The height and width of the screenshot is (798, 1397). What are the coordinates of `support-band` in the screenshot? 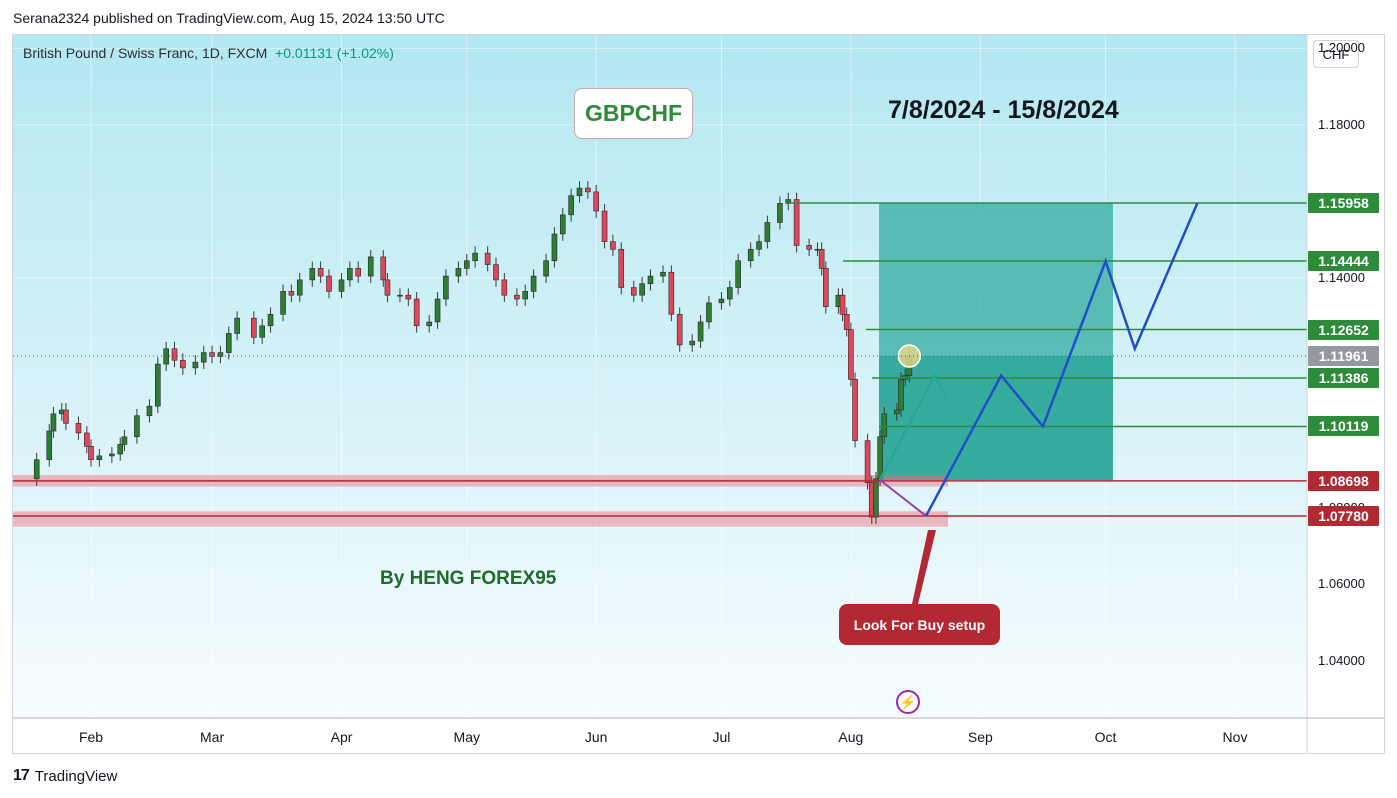 It's located at (480, 519).